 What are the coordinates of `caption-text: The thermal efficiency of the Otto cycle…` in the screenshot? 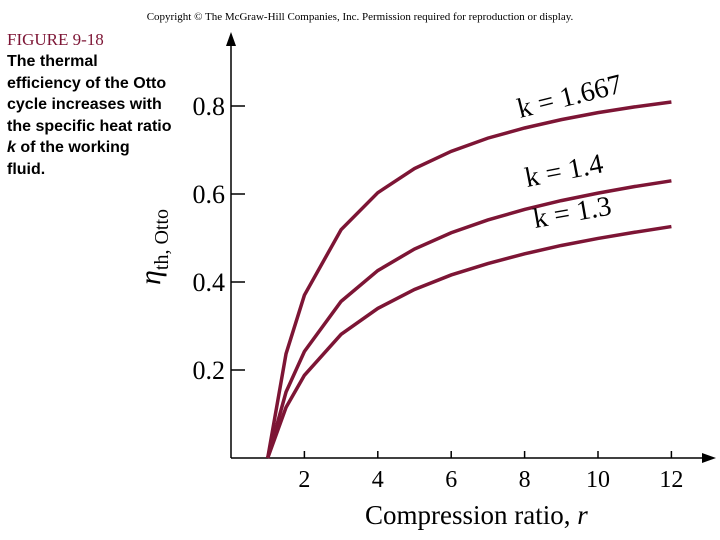 It's located at (89, 94).